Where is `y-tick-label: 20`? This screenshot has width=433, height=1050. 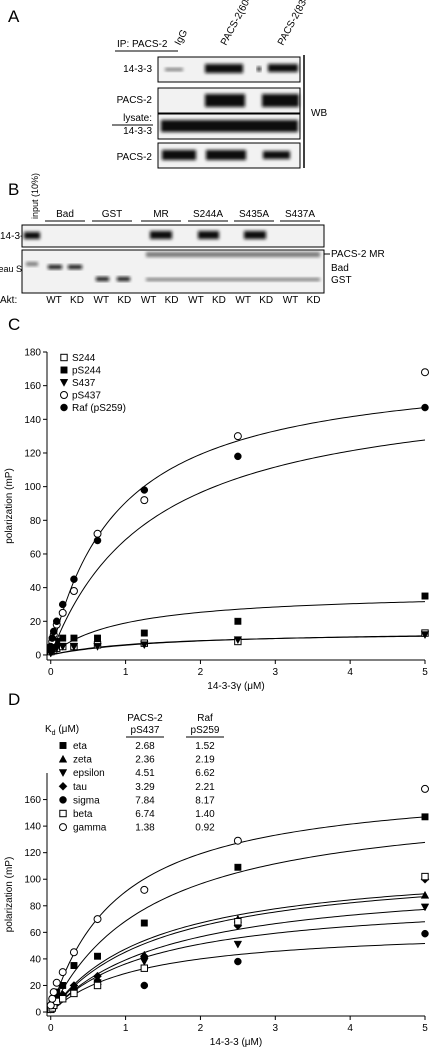
y-tick-label: 20 is located at coordinates (36, 986).